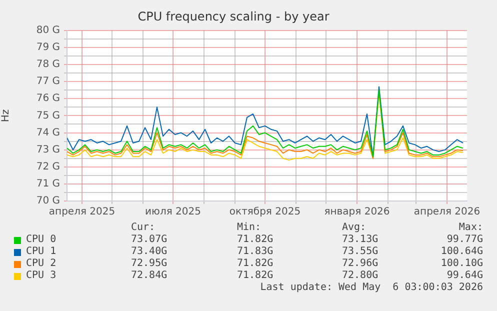 The image size is (497, 311). I want to click on y-tick-label: 74 G, so click(48, 132).